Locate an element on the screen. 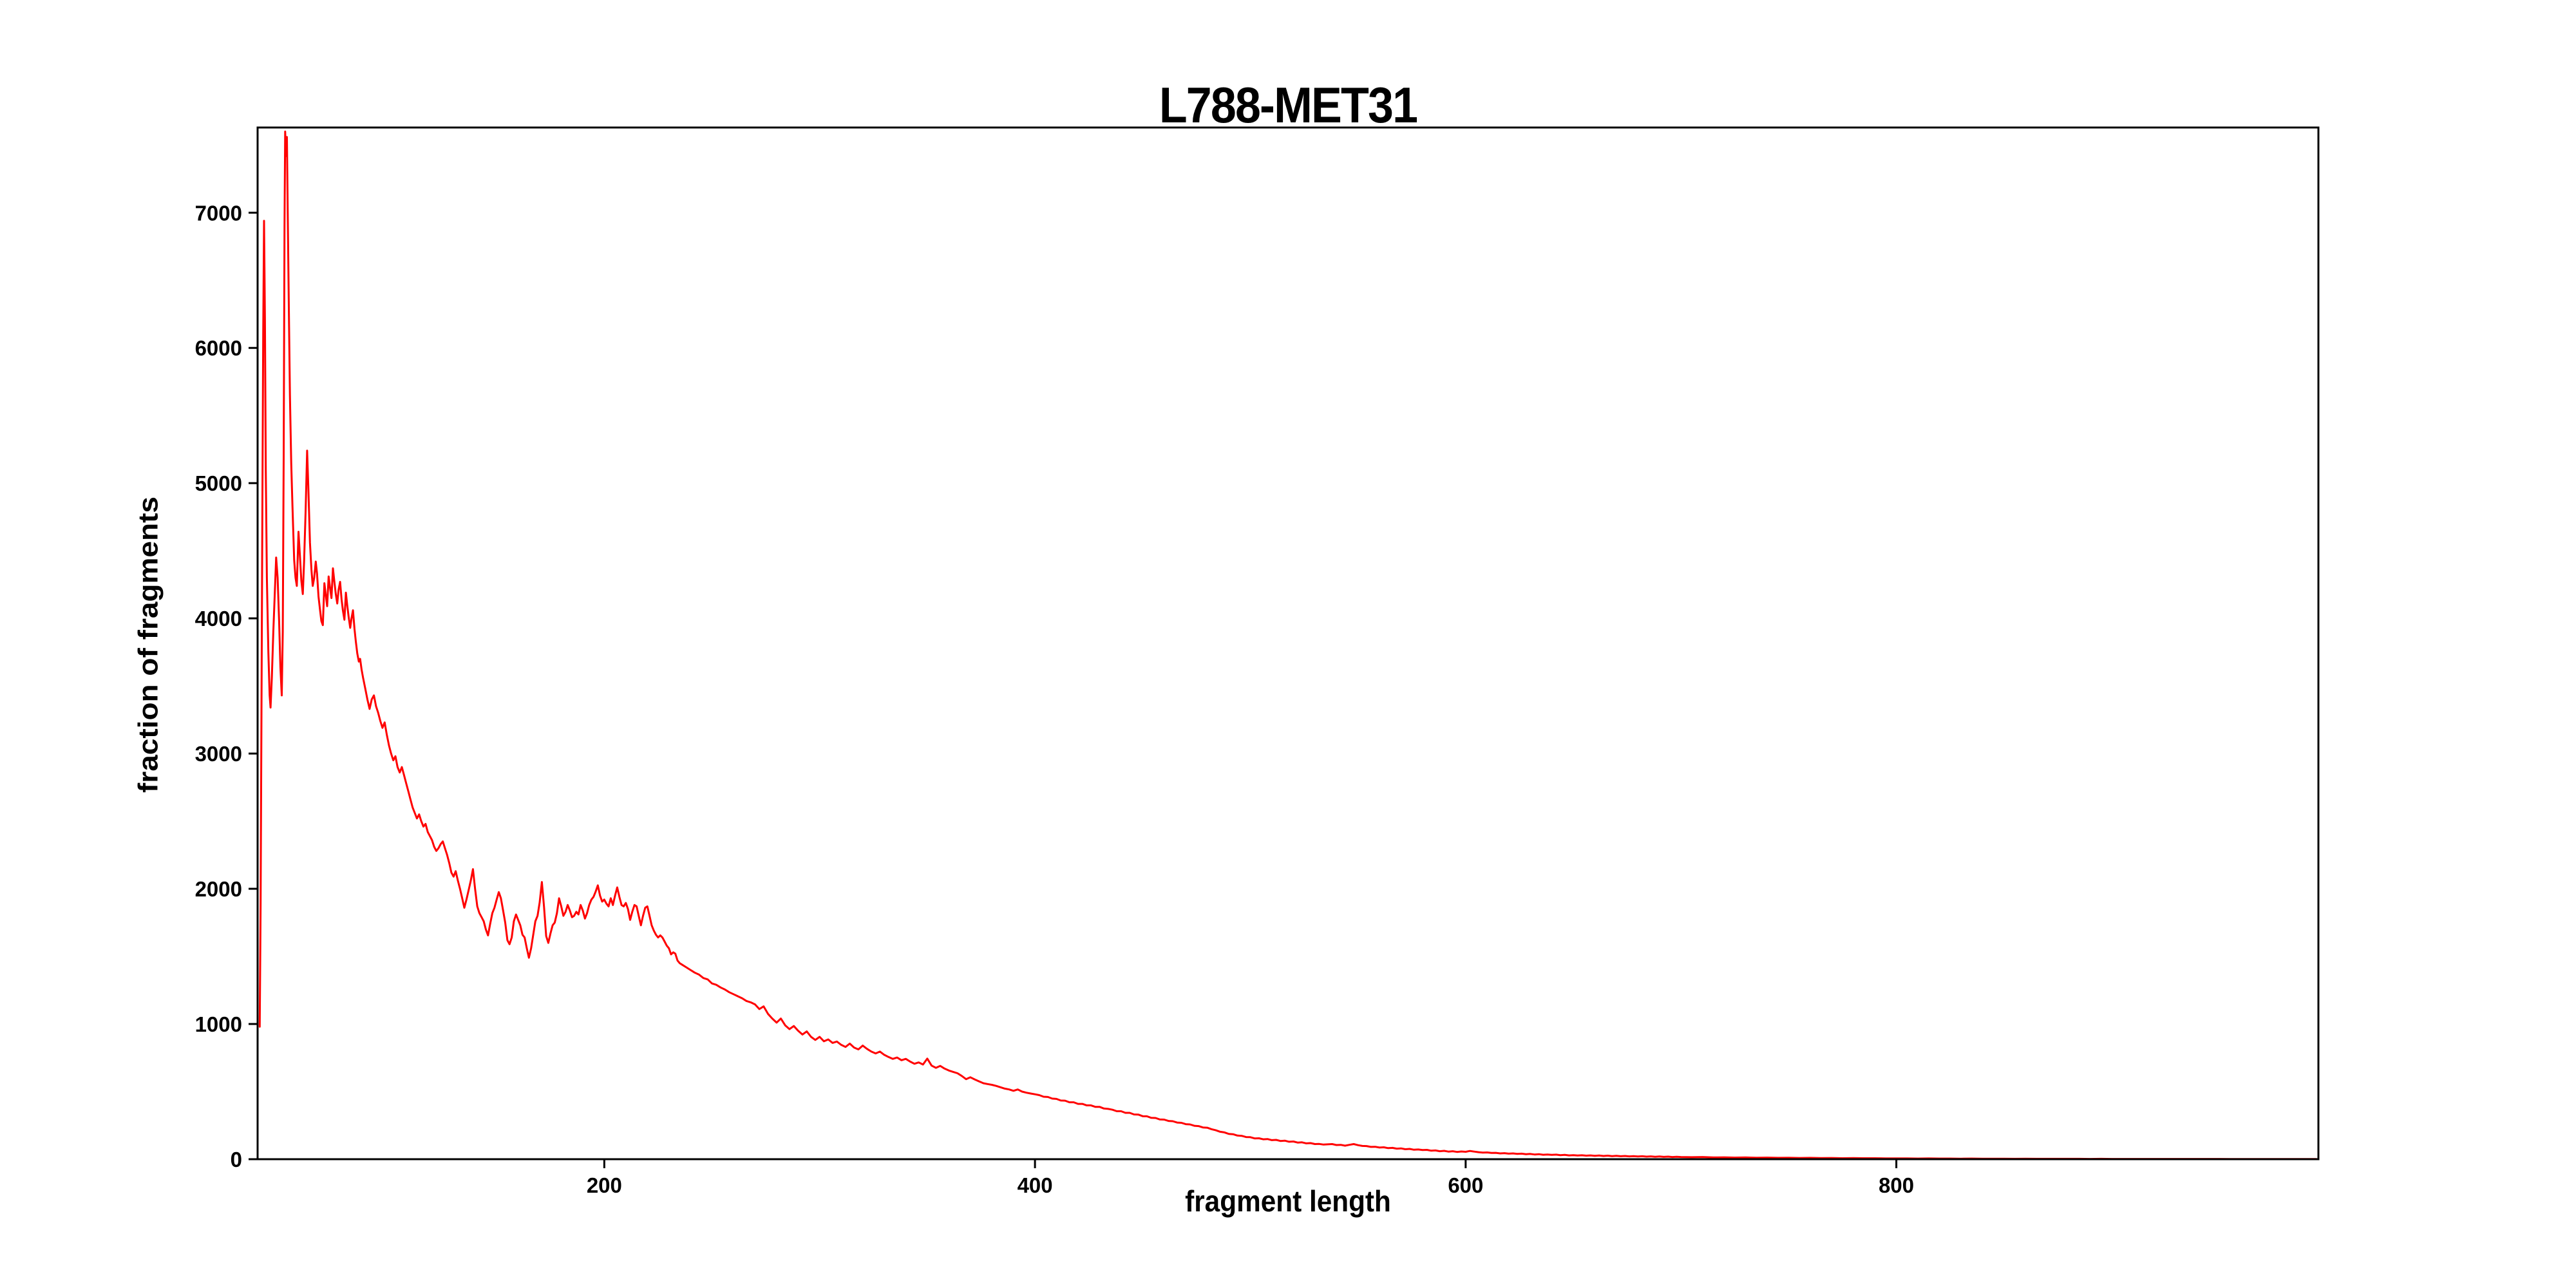 The image size is (2576, 1288). x-tick-label: 200 is located at coordinates (604, 1185).